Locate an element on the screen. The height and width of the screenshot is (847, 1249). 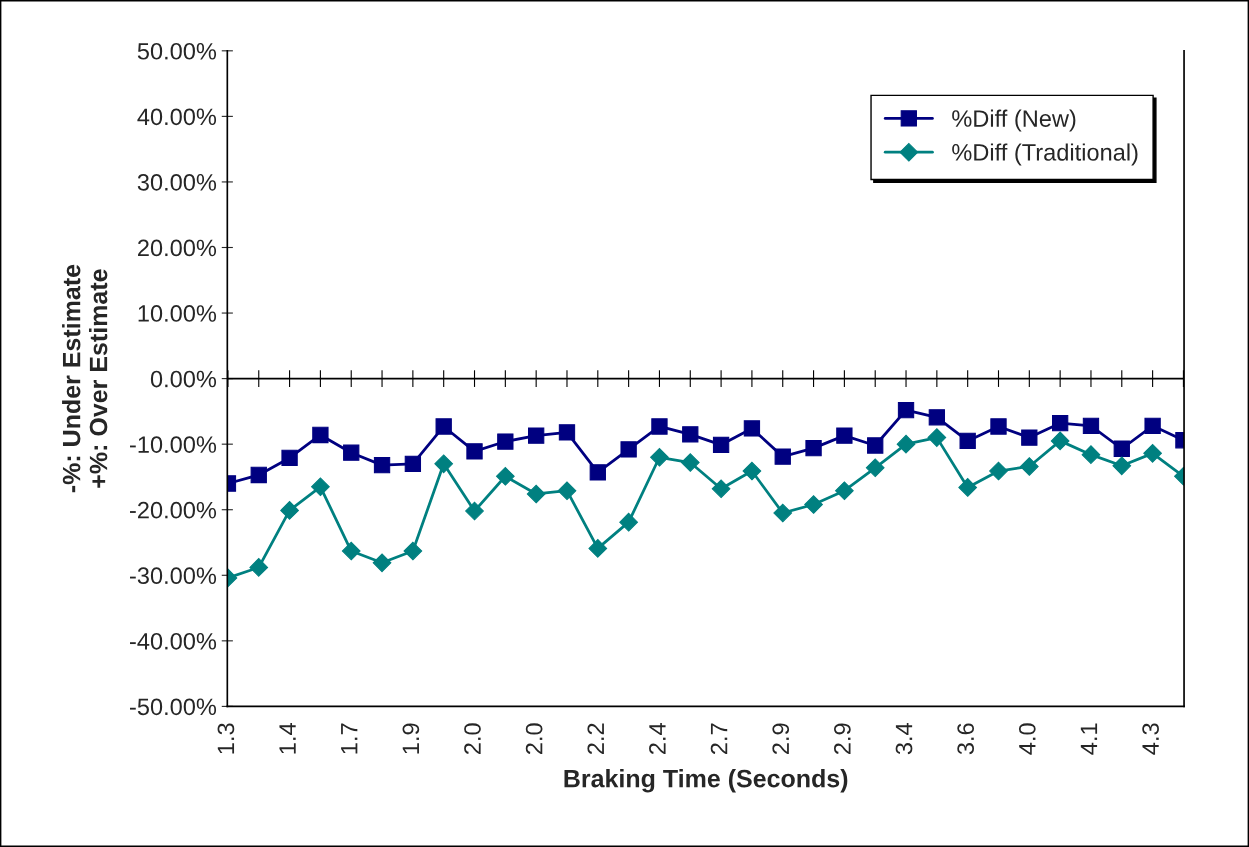
y-tick-label: -30.00% is located at coordinates (173, 576).